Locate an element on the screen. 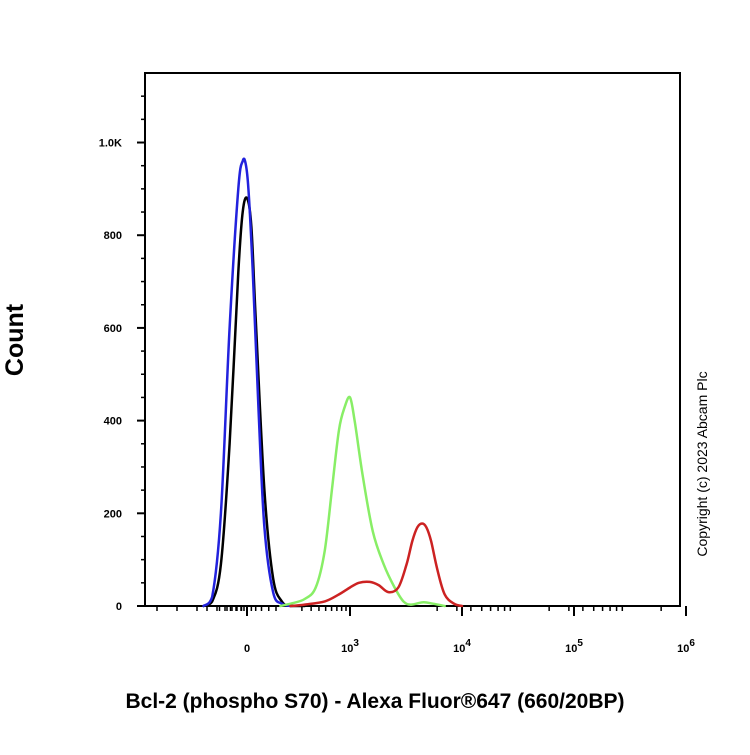 This screenshot has height=755, width=750. y-tick-label: 200 is located at coordinates (113, 514).